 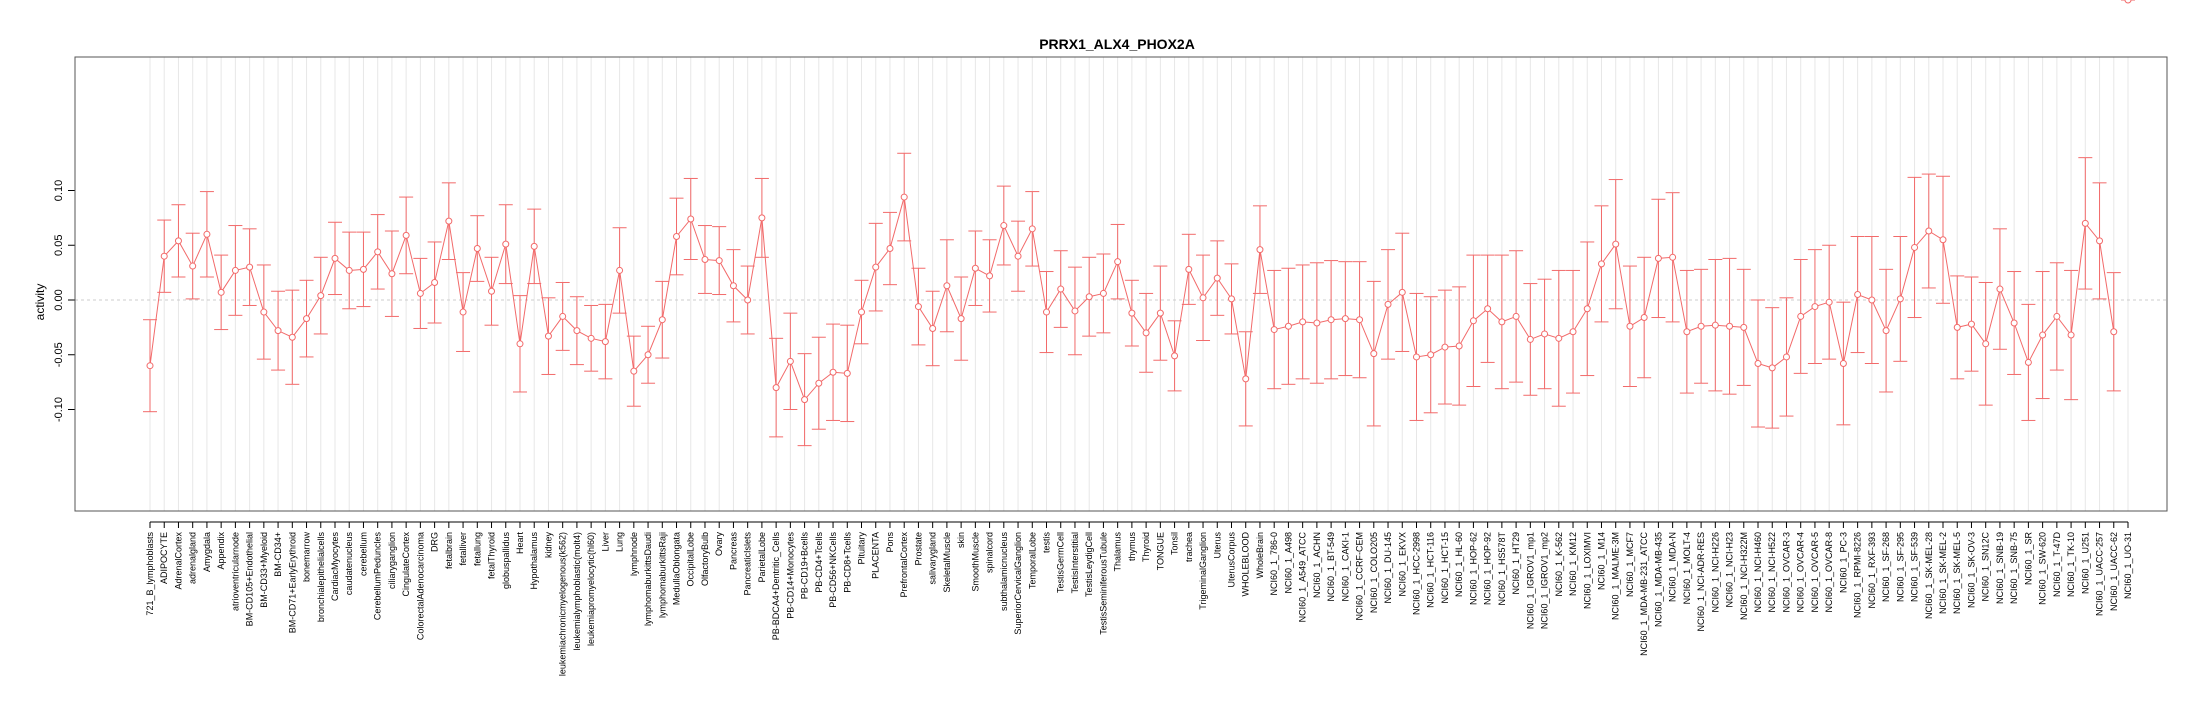 What do you see at coordinates (1160, 551) in the screenshot?
I see `x-tick-label: TONGUE` at bounding box center [1160, 551].